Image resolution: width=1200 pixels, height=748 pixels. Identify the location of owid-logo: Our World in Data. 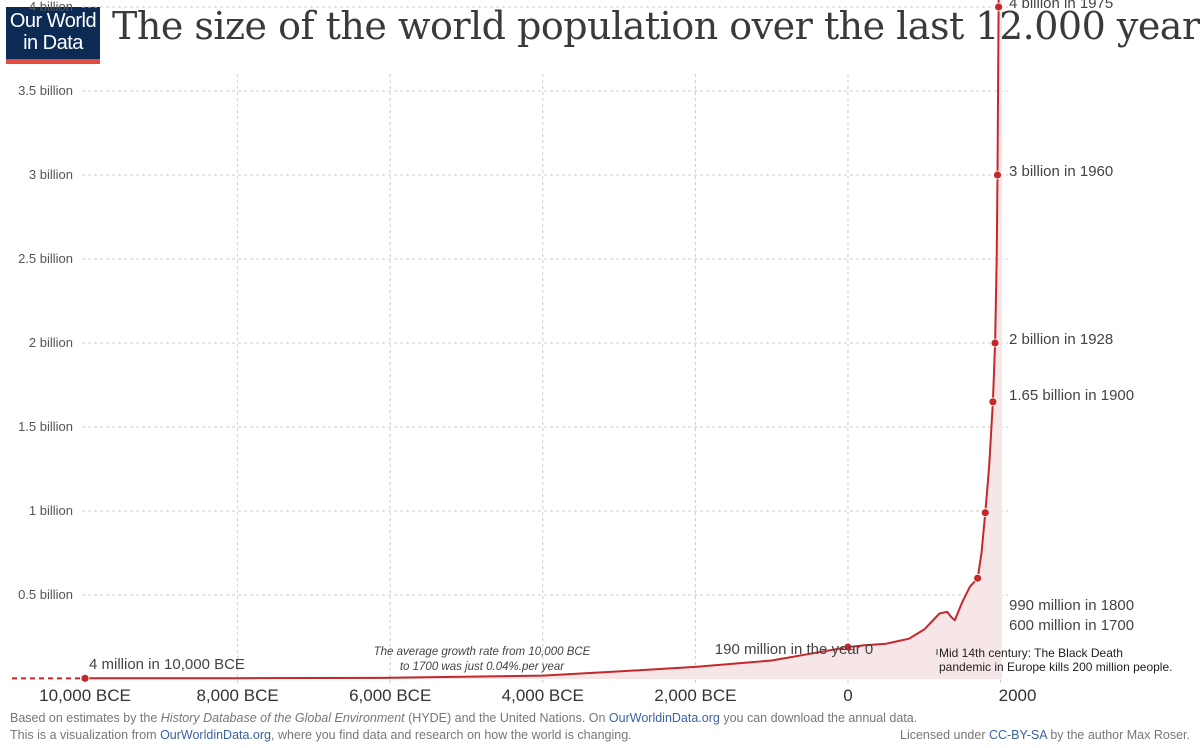
(53, 35).